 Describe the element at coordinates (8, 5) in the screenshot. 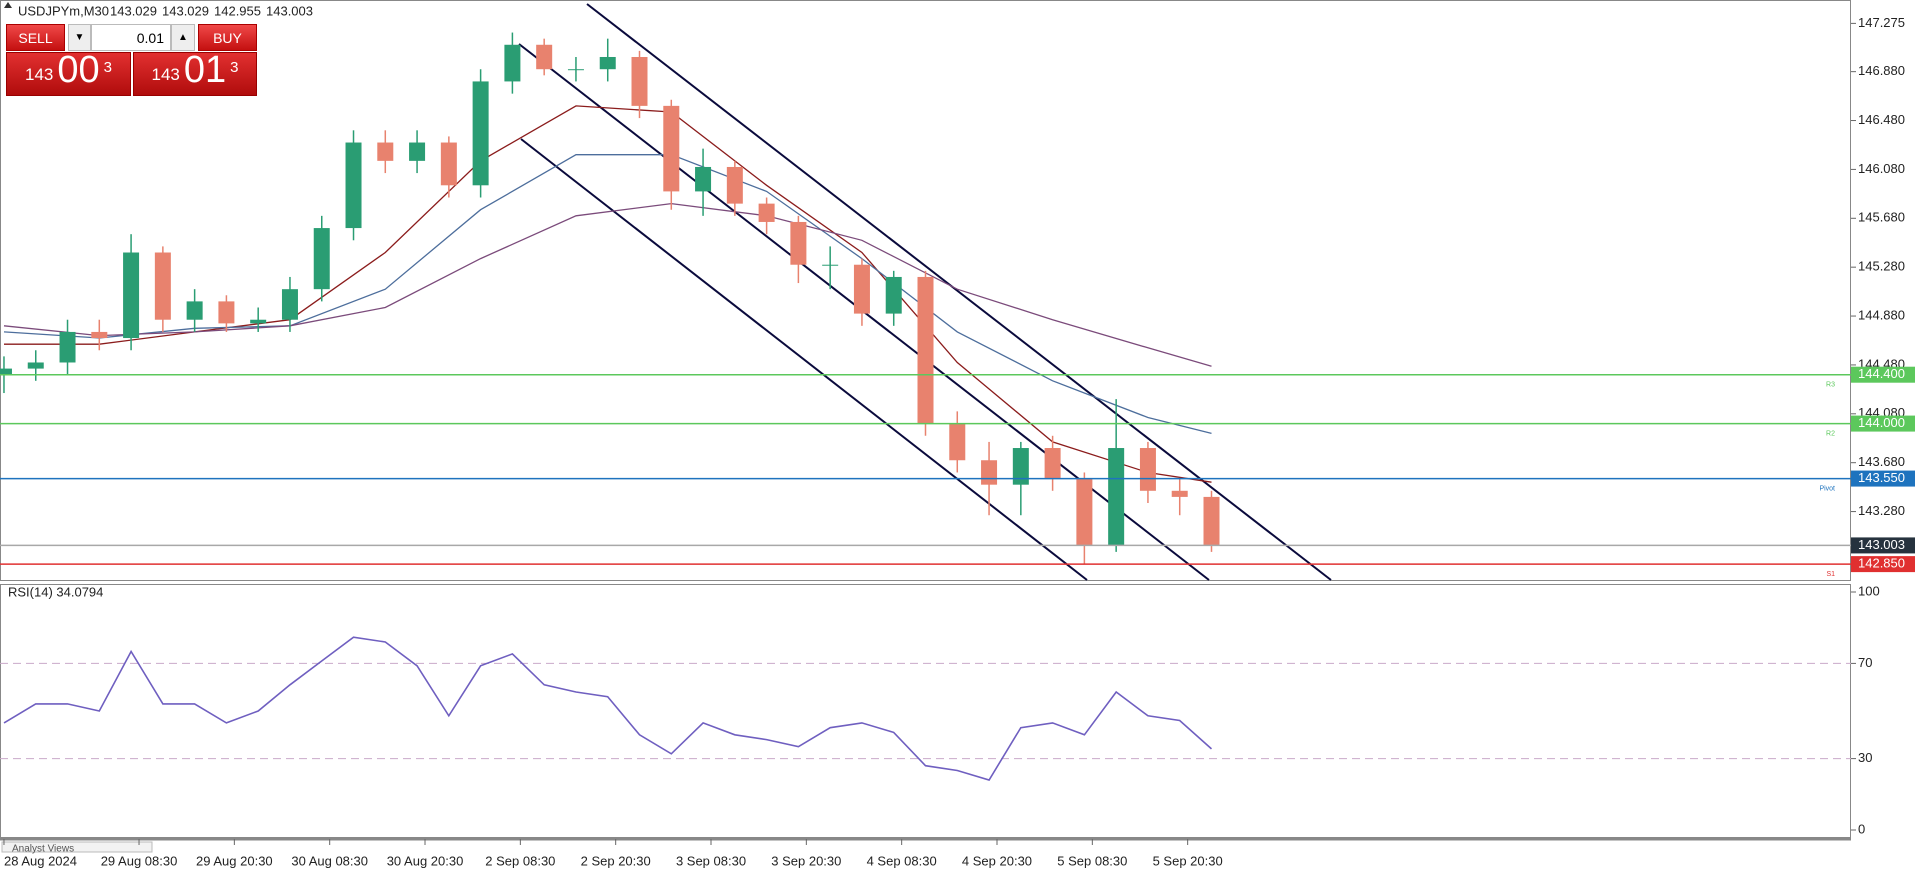

I see `symbol-icon` at that location.